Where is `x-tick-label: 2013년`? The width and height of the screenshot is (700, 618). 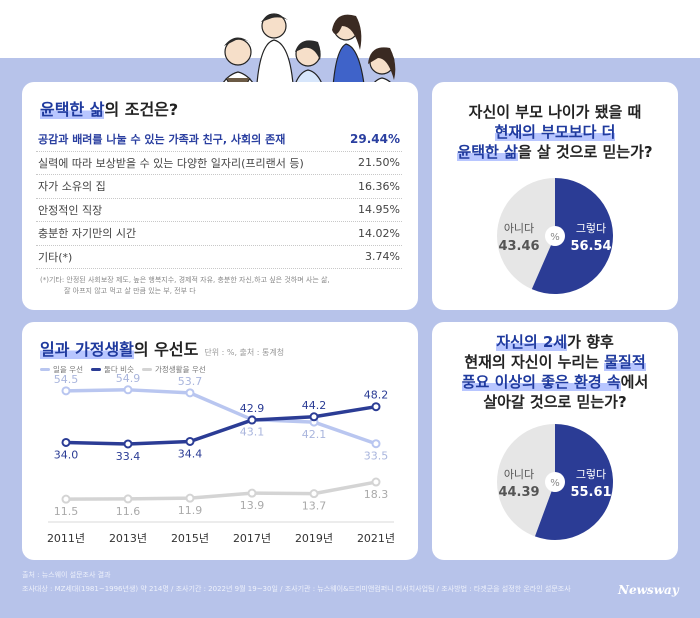 x-tick-label: 2013년 is located at coordinates (128, 538).